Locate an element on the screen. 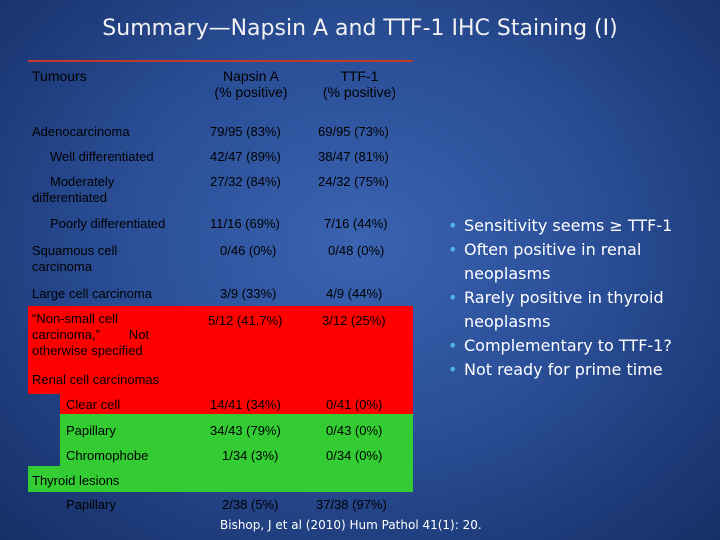  row-label-line2: differentiated is located at coordinates (69, 197).